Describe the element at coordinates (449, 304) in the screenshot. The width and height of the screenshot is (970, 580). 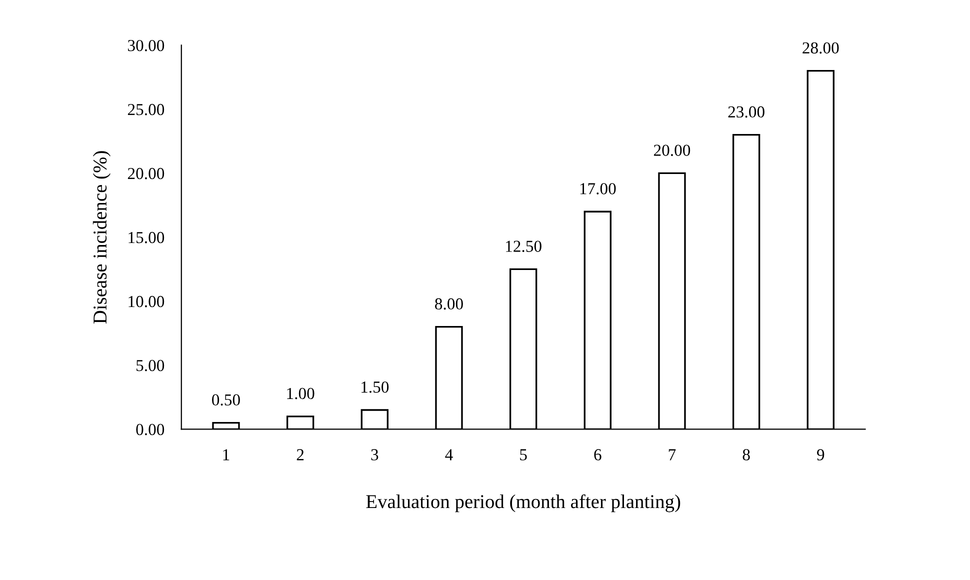
I see `data-label: 8.00` at that location.